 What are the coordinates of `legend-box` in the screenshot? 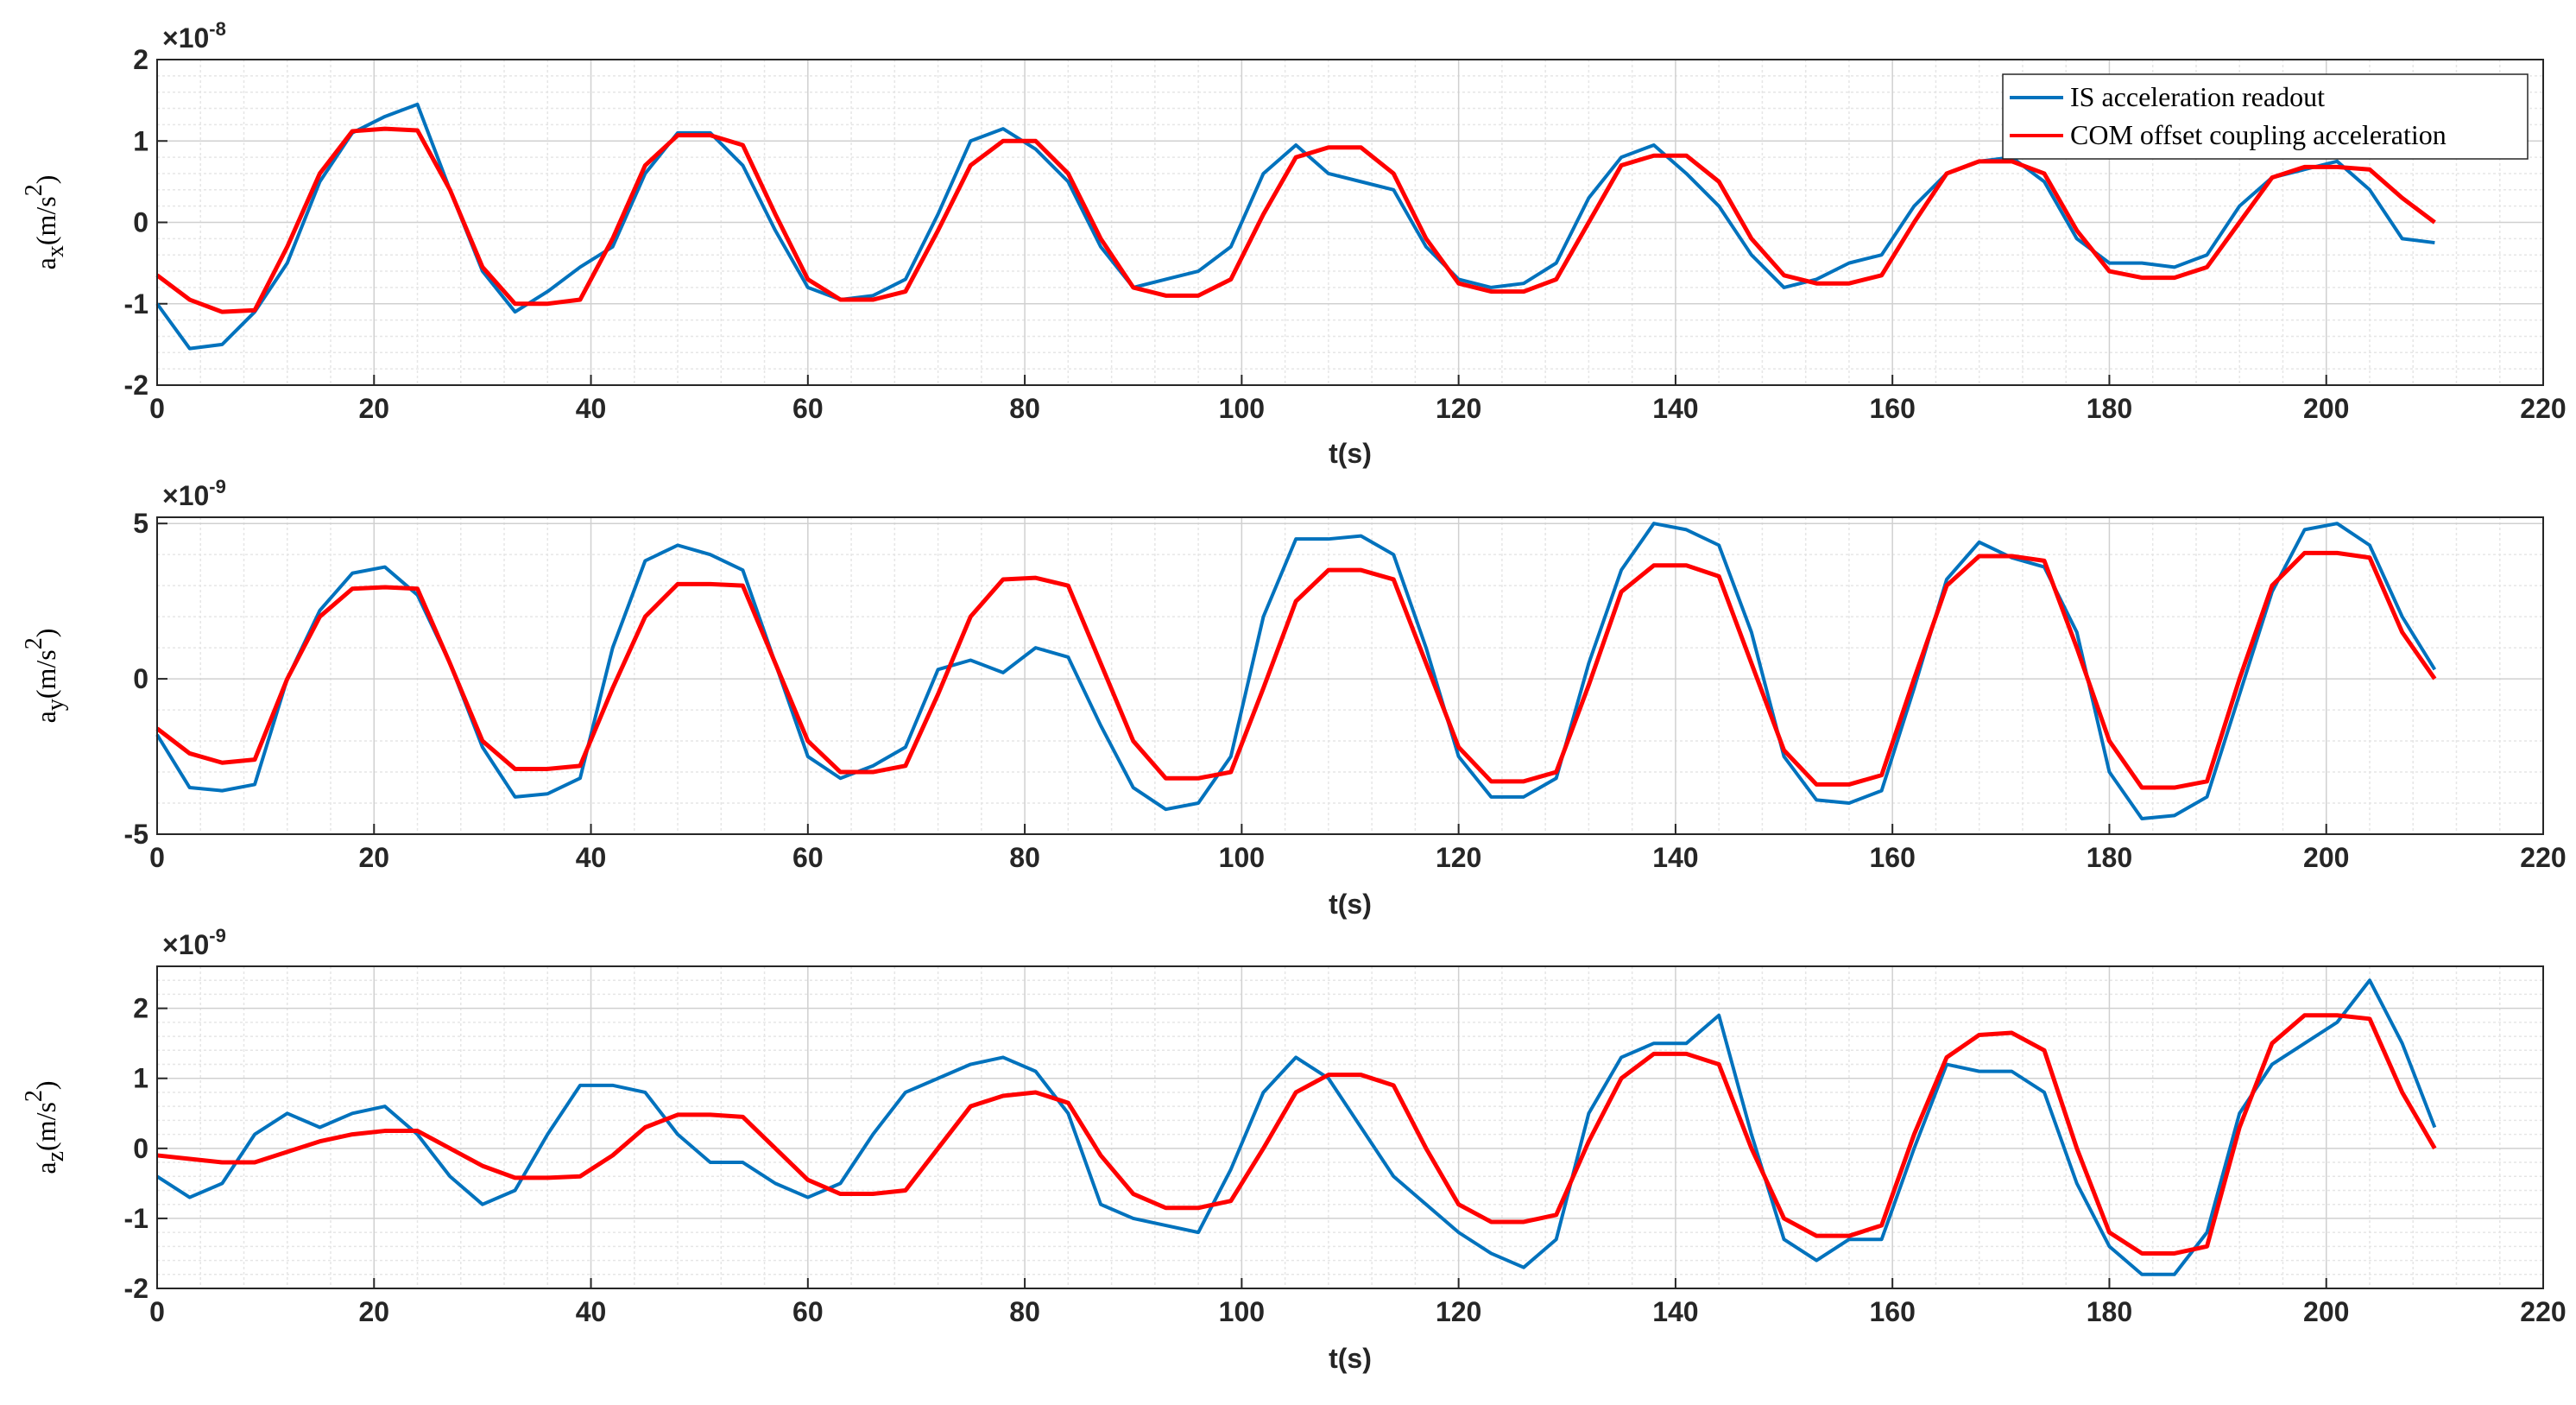 It's located at (2265, 116).